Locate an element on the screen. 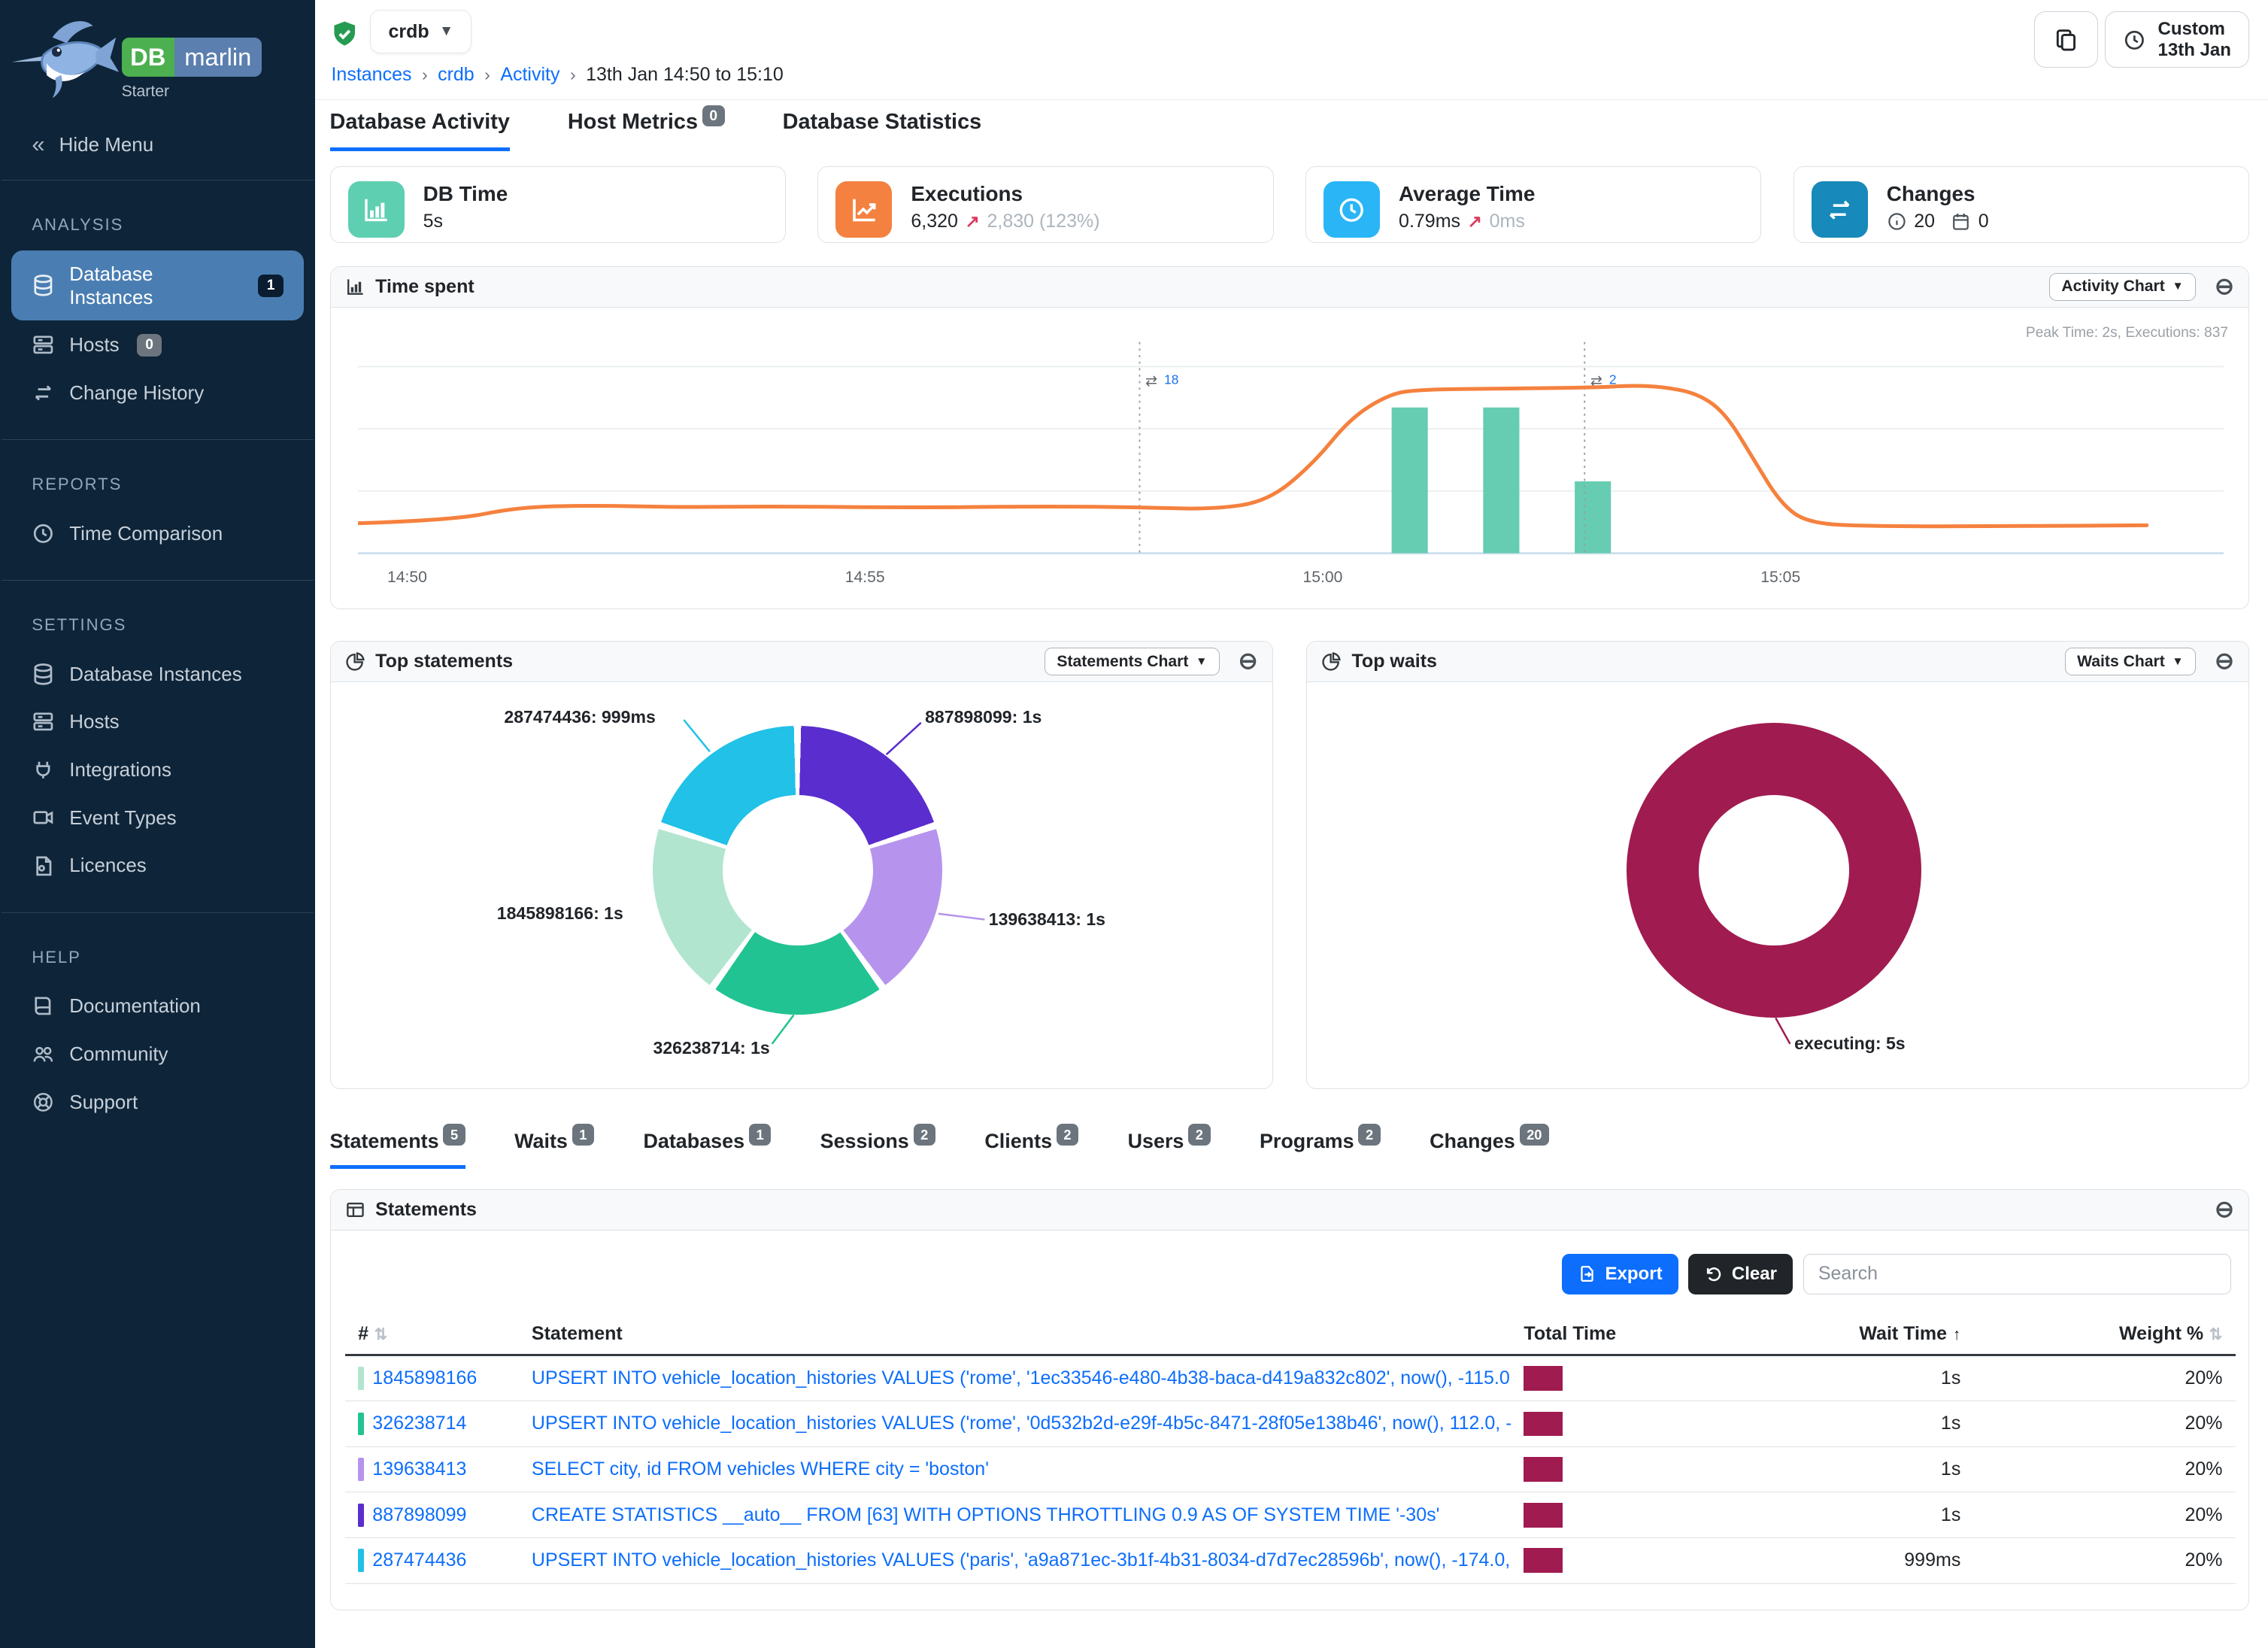 Image resolution: width=2268 pixels, height=1648 pixels. column-header-weight: Weight % ⇅ is located at coordinates (2104, 1335).